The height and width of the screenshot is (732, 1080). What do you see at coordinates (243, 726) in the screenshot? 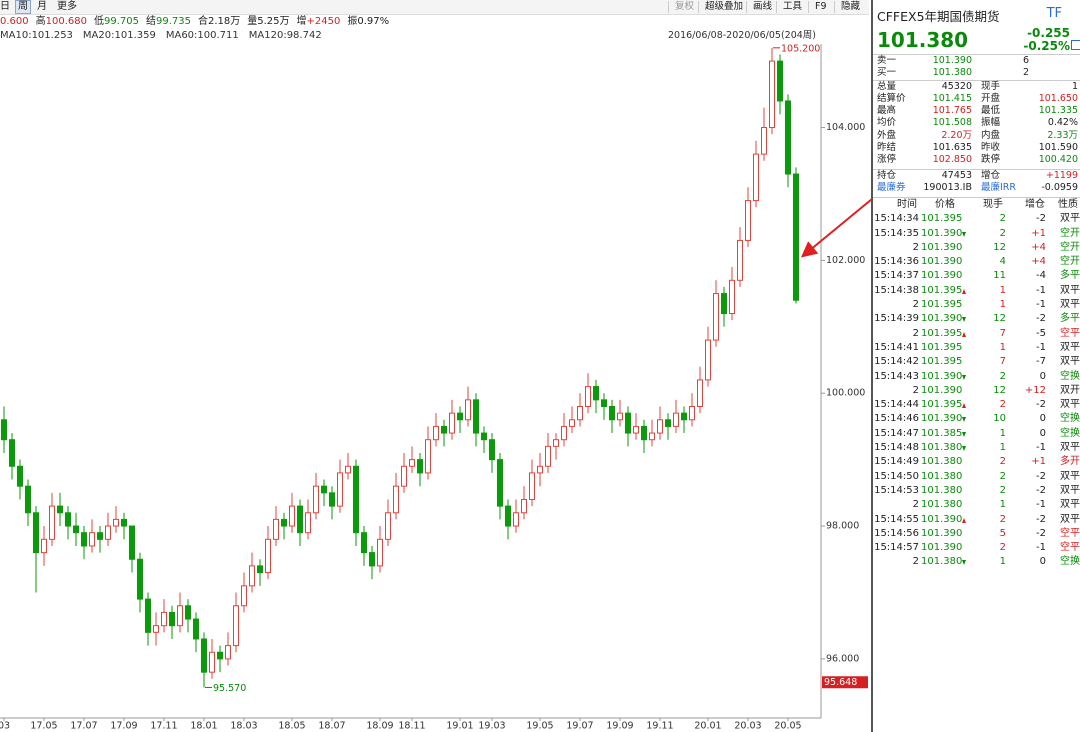
I see `x-tick-label: 18.03` at bounding box center [243, 726].